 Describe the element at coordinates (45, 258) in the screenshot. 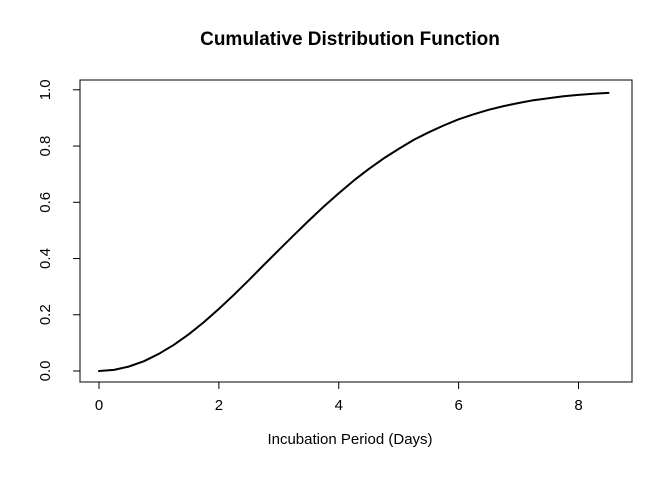

I see `y-tick-label: 0.4` at that location.